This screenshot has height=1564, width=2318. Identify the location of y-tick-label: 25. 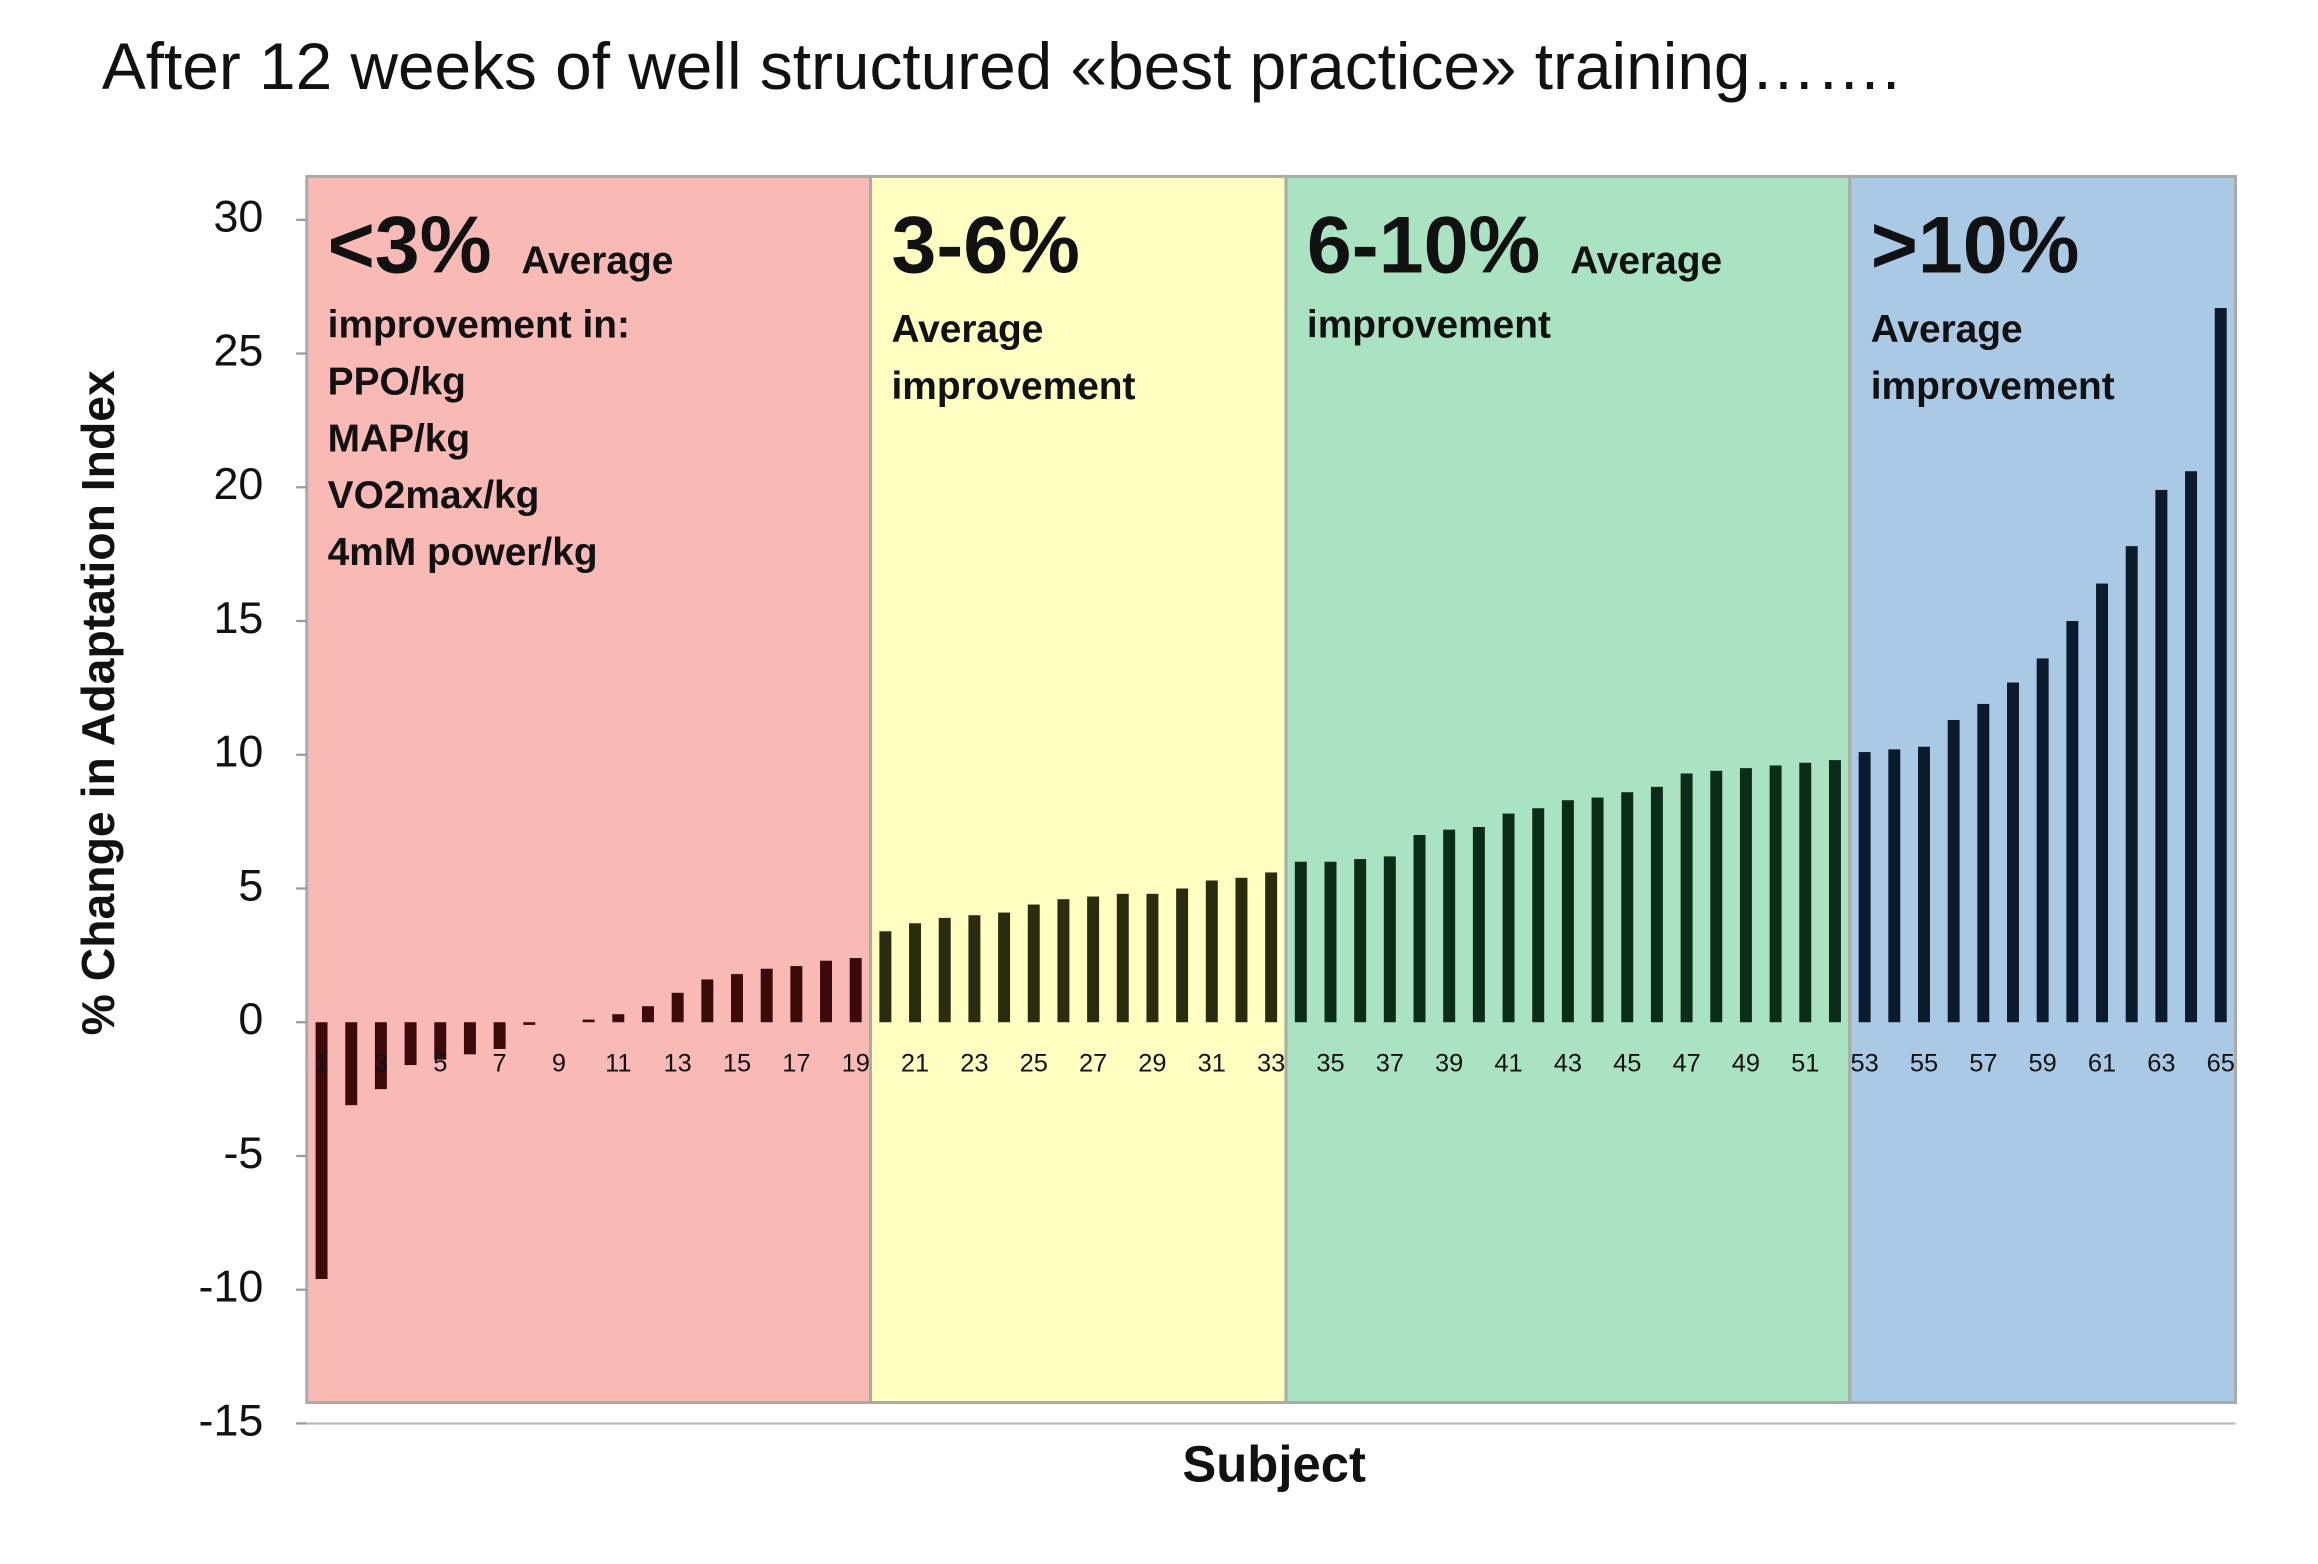
(238, 349).